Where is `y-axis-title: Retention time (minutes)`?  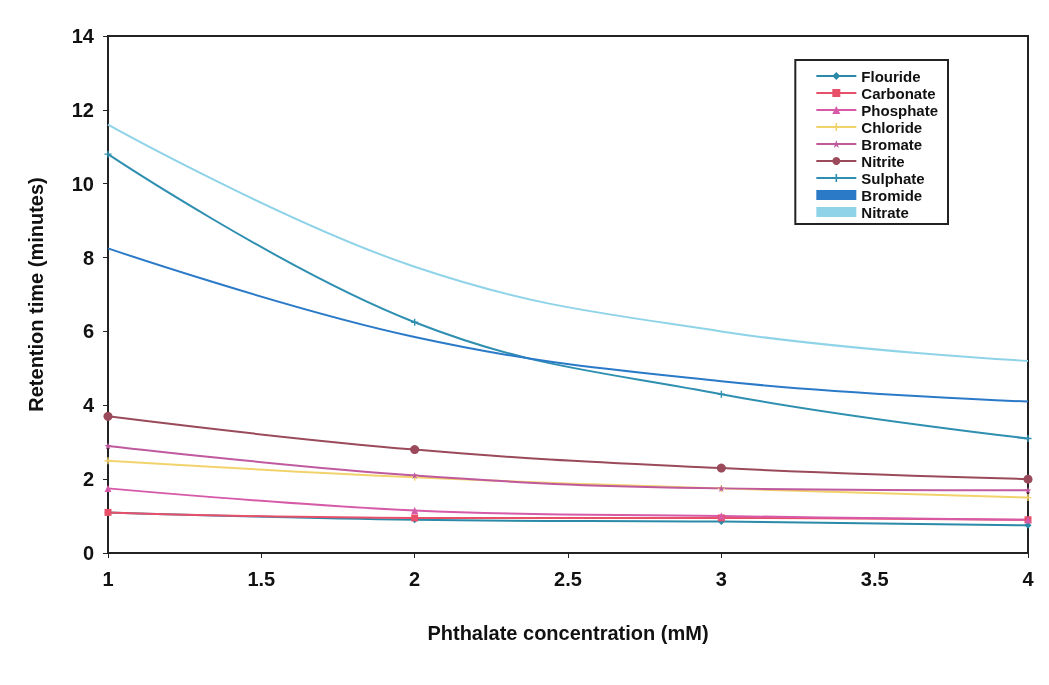
y-axis-title: Retention time (minutes) is located at coordinates (36, 294).